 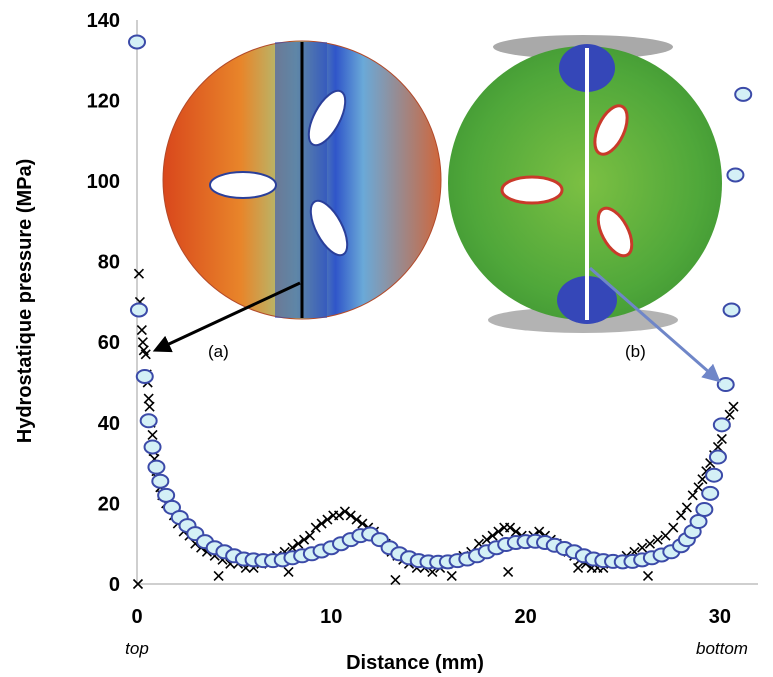 I want to click on y-tick-label: 0, so click(x=114, y=585).